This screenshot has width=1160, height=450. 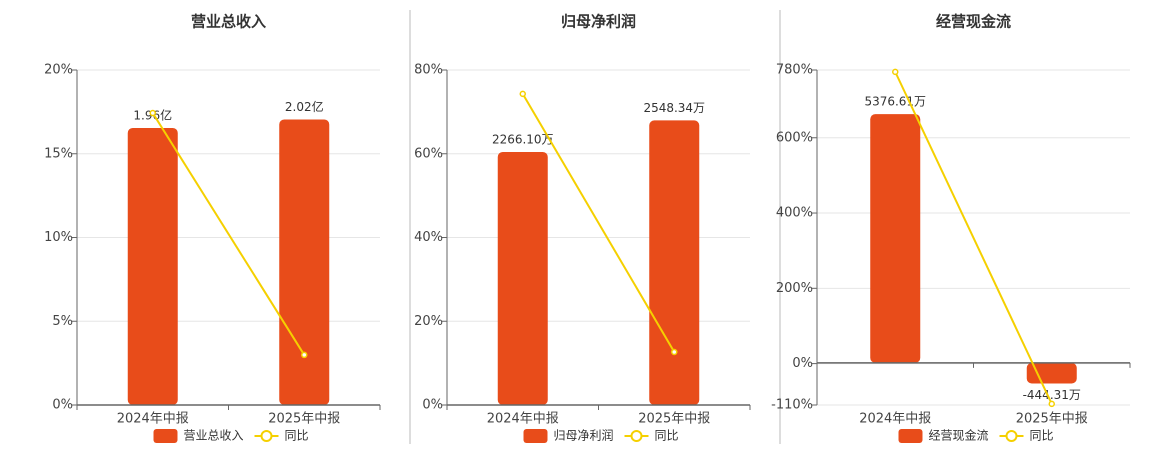 I want to click on y-tick-label: 400%, so click(x=794, y=213).